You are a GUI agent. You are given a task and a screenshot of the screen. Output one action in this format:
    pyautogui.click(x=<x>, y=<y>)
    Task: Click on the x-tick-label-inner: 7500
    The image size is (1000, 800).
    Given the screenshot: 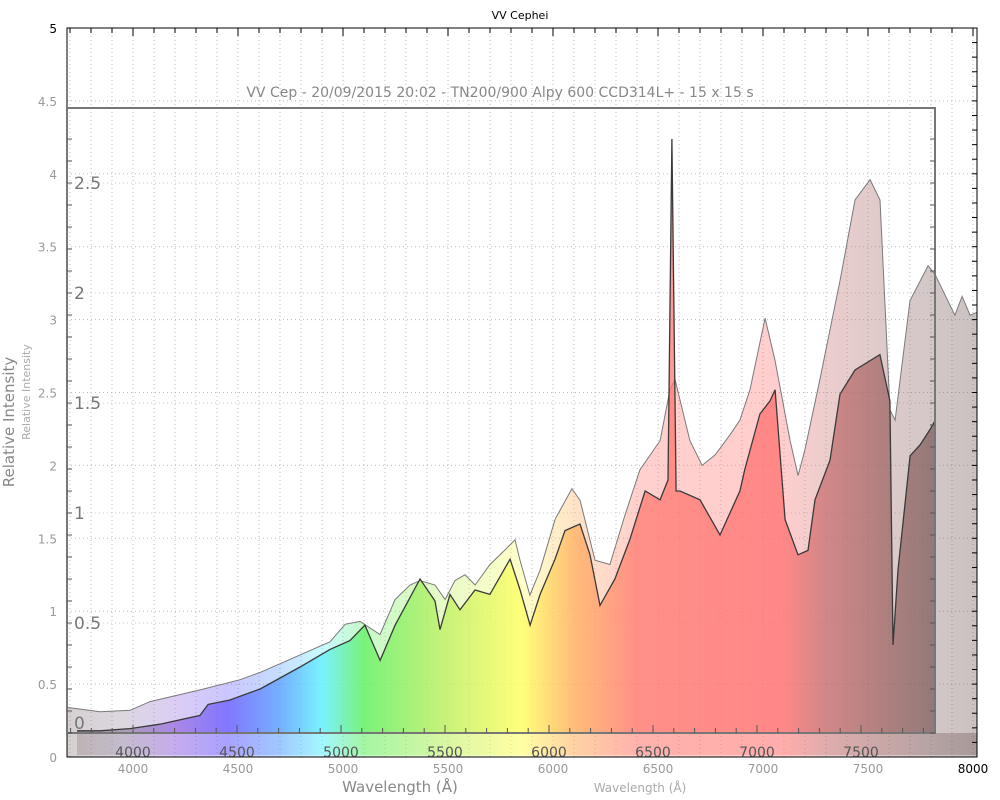 What is the action you would take?
    pyautogui.click(x=861, y=753)
    